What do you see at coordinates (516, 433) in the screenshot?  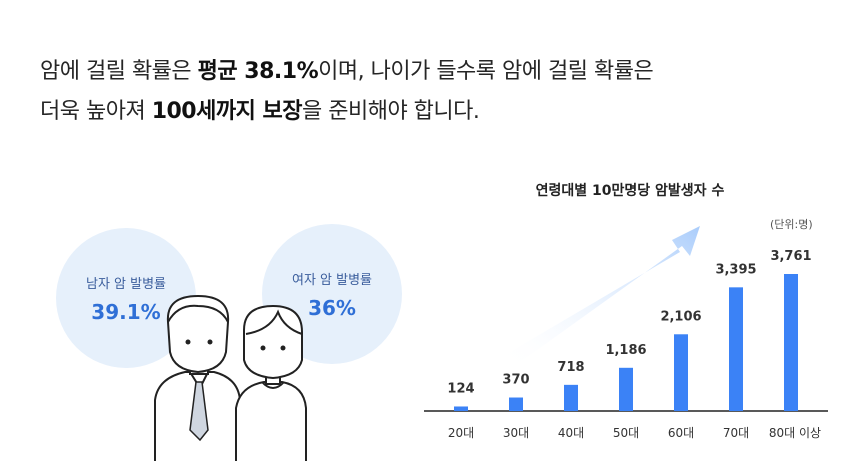 I see `x-tick-label: 30대` at bounding box center [516, 433].